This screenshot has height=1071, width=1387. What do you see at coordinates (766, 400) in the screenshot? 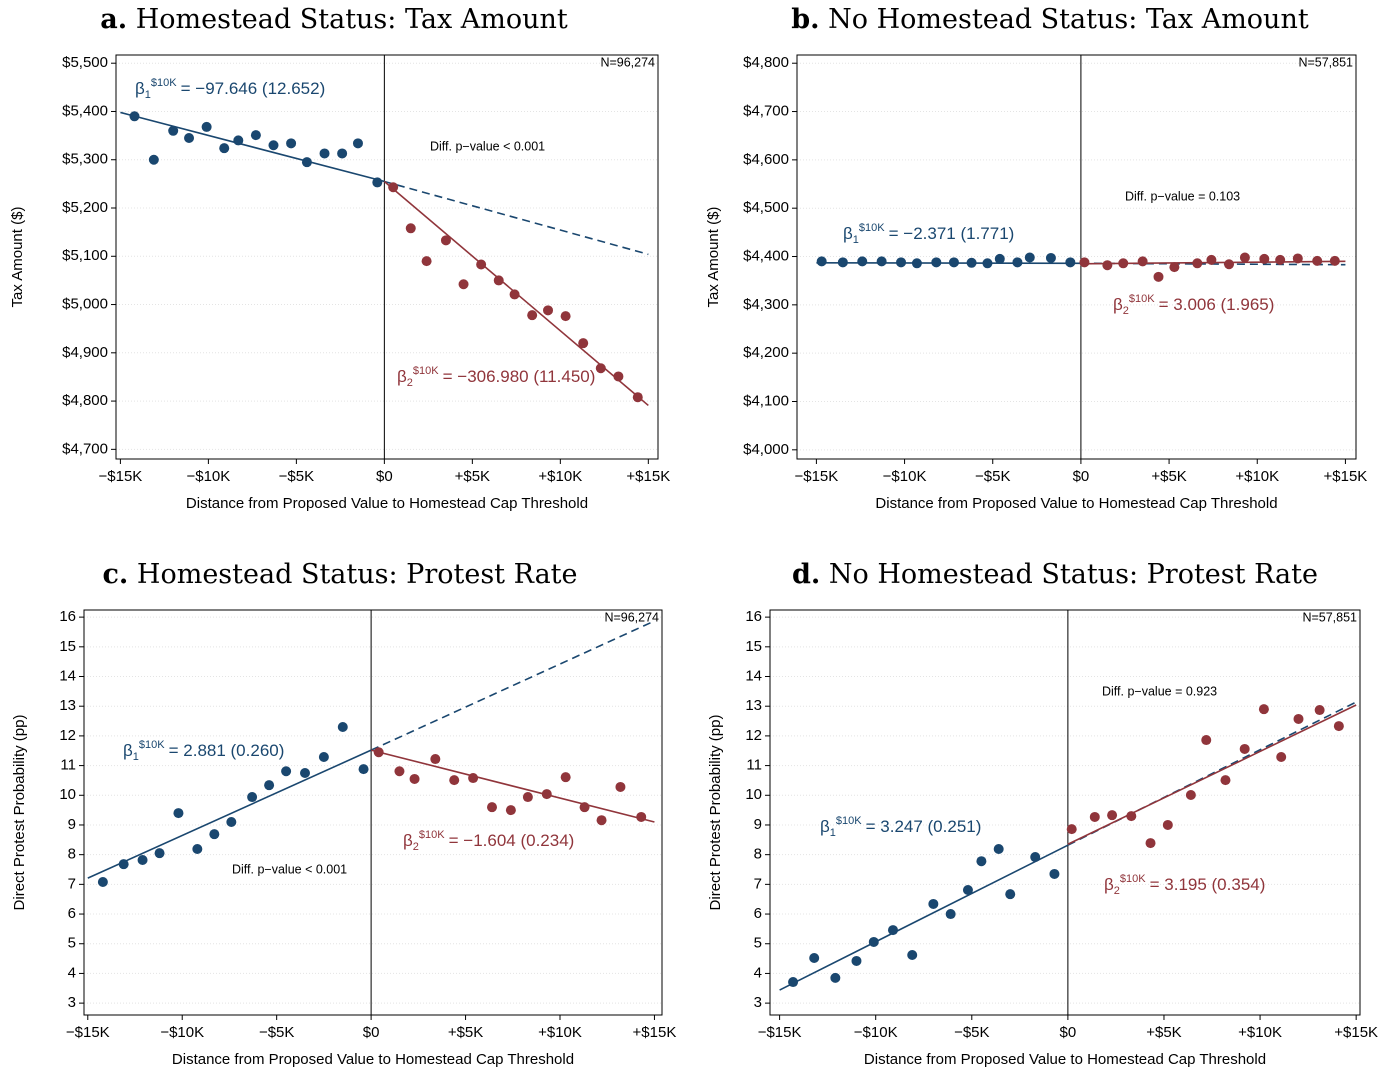
I see `y-tick-label: $4,100` at bounding box center [766, 400].